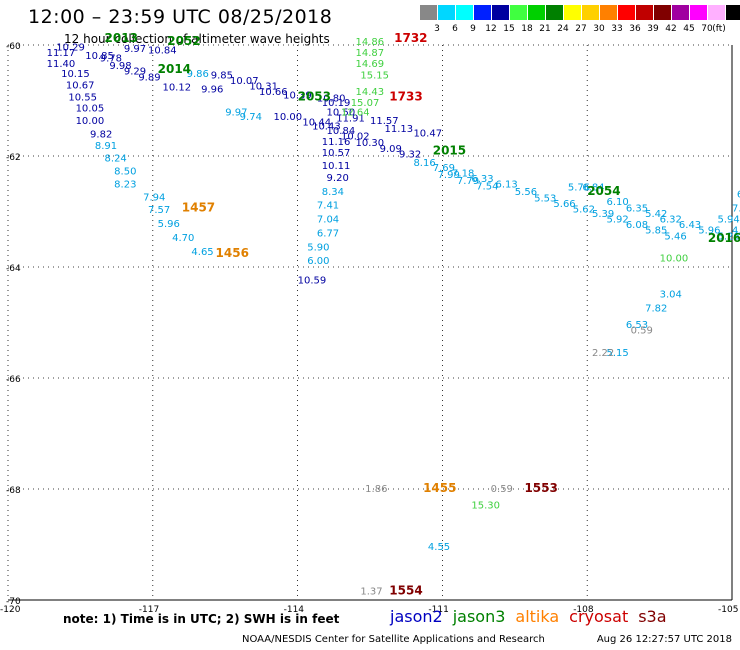 This screenshot has width=740, height=650. What do you see at coordinates (135, 49) in the screenshot?
I see `wave-height-value: 9.97` at bounding box center [135, 49].